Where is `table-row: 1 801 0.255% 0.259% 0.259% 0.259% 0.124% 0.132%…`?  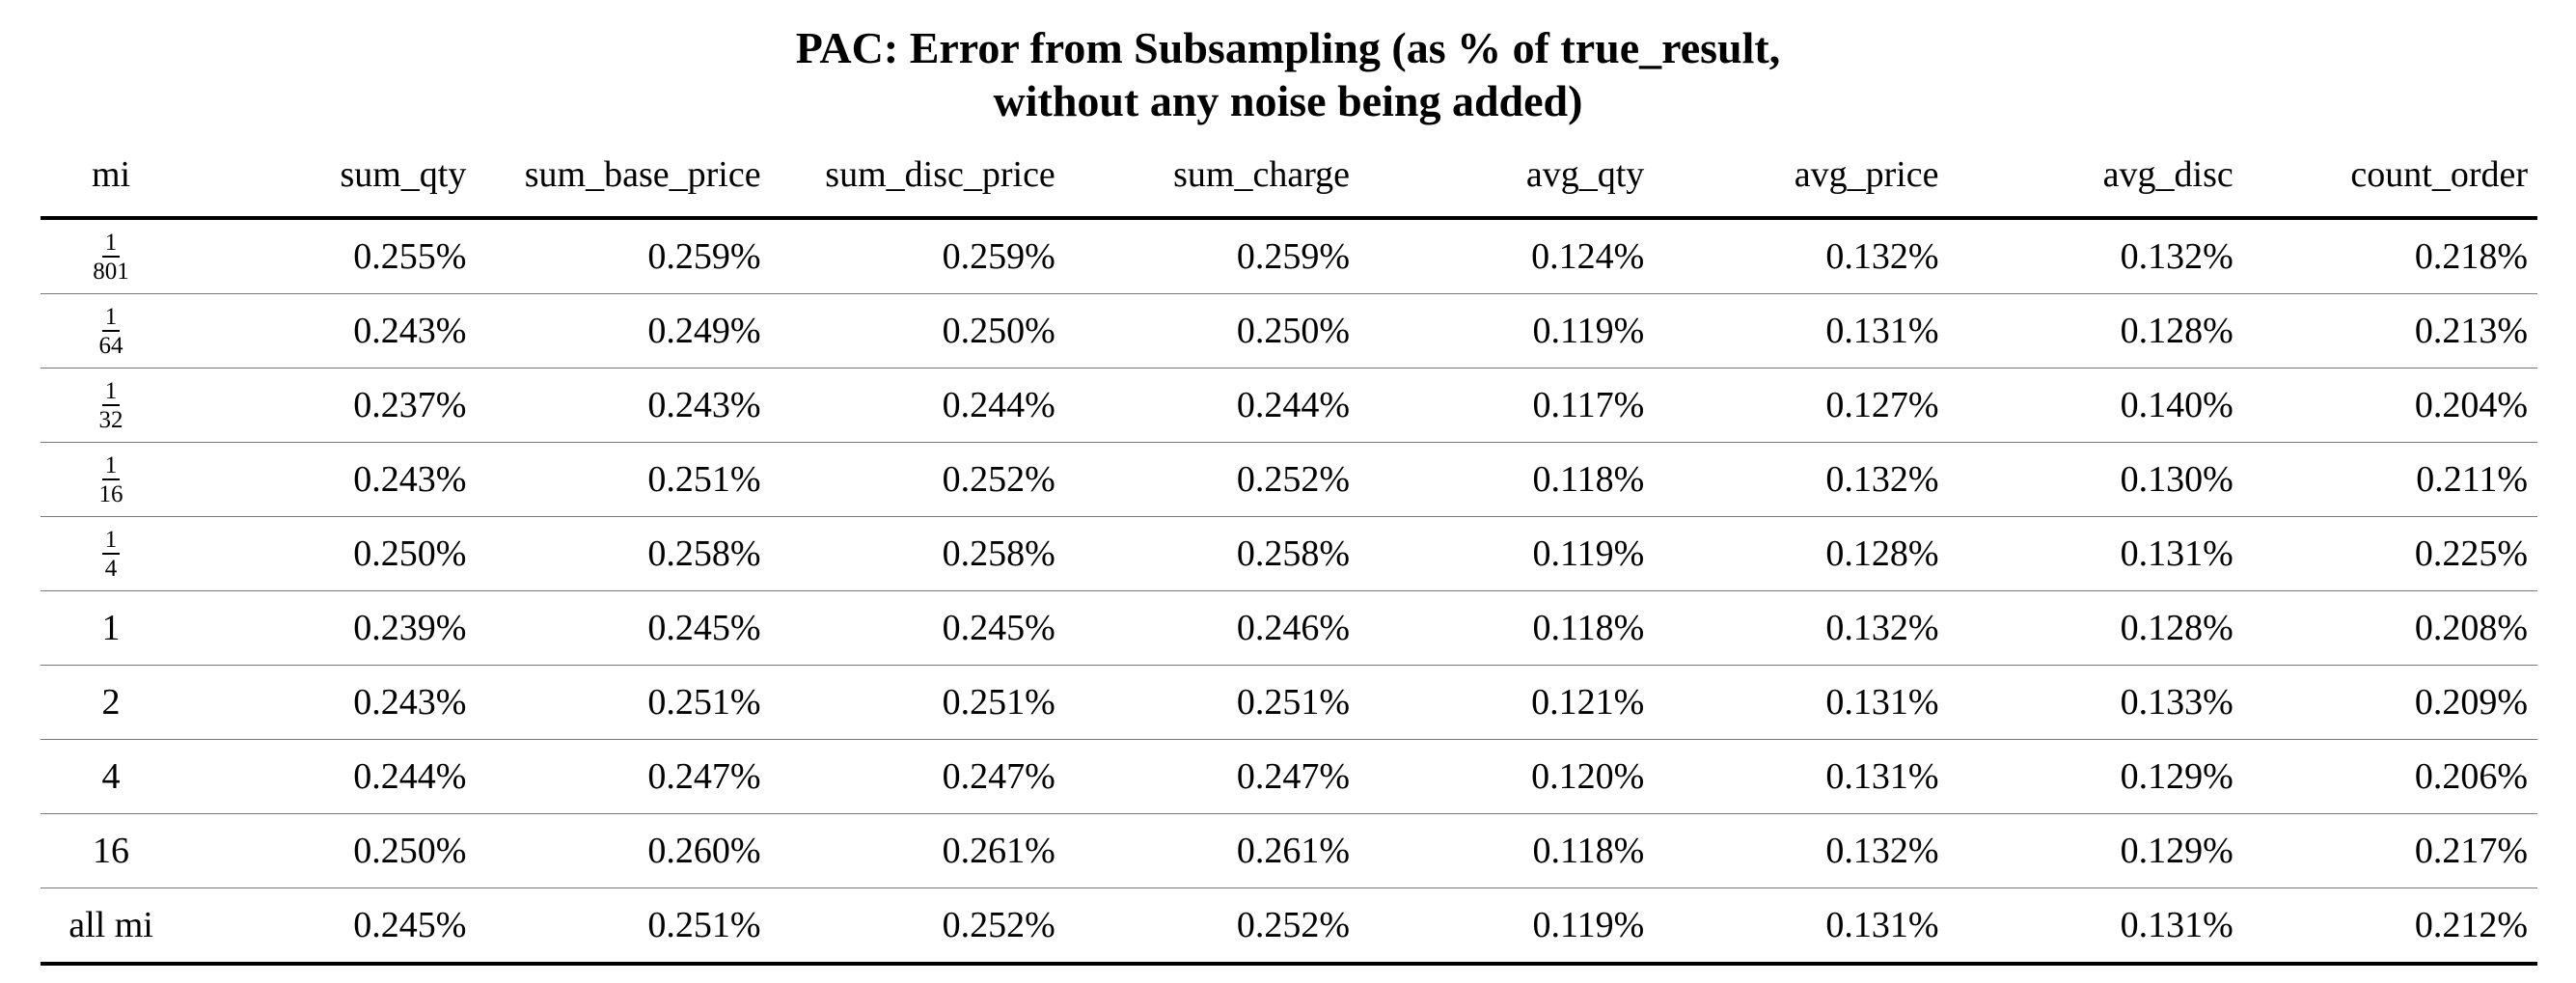
table-row: 1 801 0.255% 0.259% 0.259% 0.259% 0.124% 0.132%… is located at coordinates (1289, 256).